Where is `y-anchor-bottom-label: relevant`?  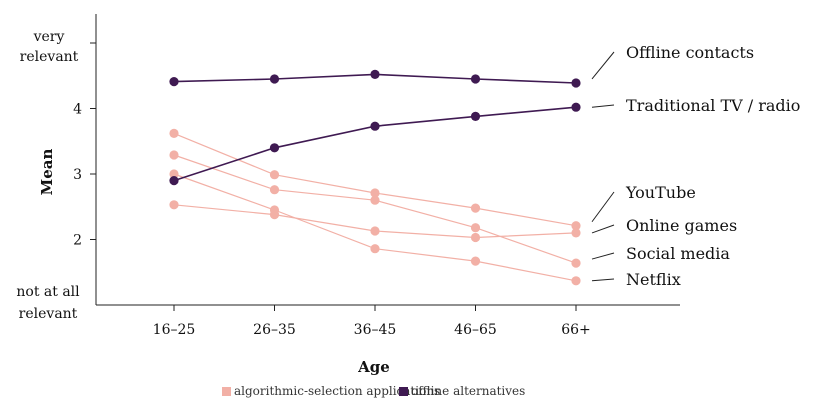 y-anchor-bottom-label: relevant is located at coordinates (48, 314).